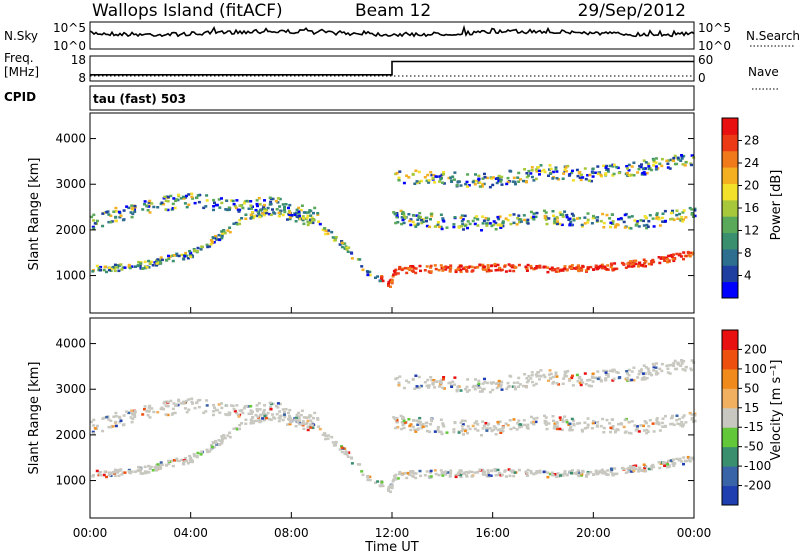 The width and height of the screenshot is (800, 554). Describe the element at coordinates (751, 186) in the screenshot. I see `colorbar-tick-label: 20` at that location.